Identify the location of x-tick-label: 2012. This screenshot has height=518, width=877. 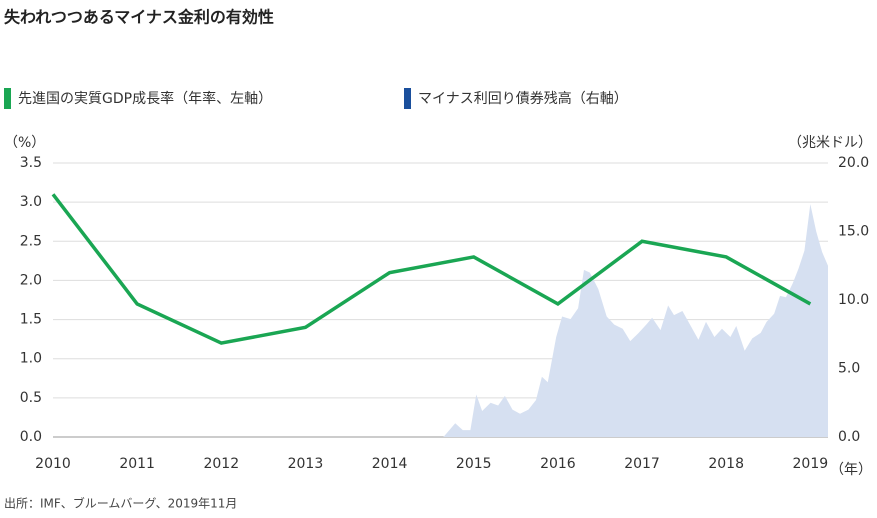
(221, 464).